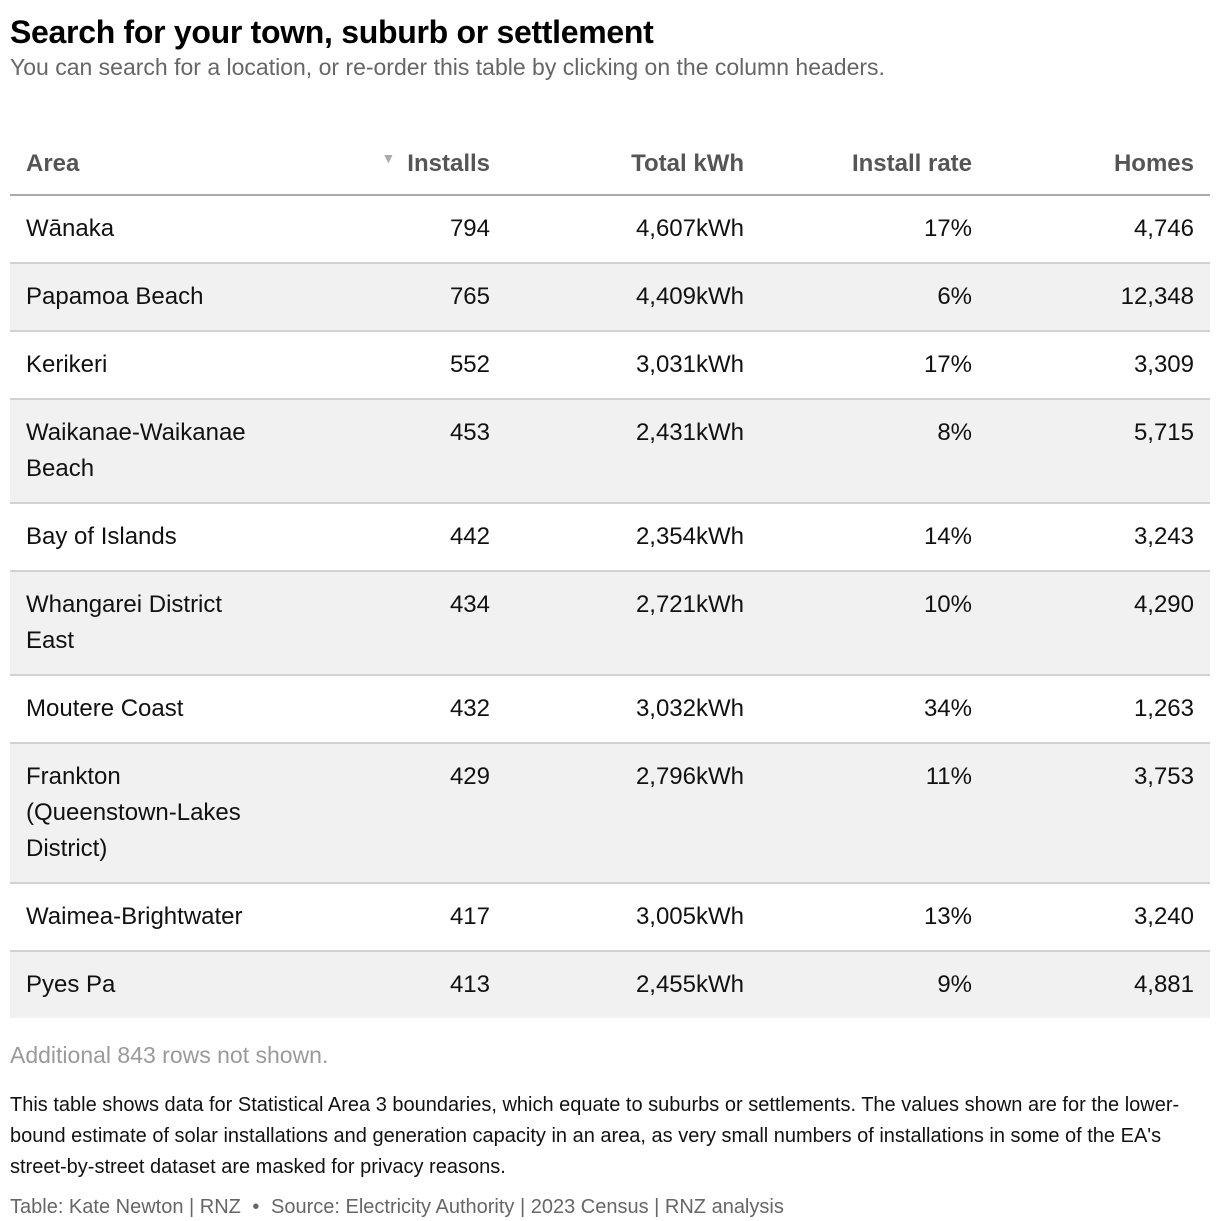  Describe the element at coordinates (911, 163) in the screenshot. I see `column-header-label: Install rate` at that location.